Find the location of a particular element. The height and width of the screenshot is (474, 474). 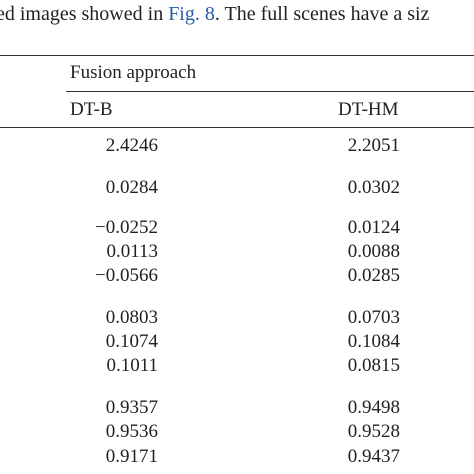

text: ed images showed in is located at coordinates (84, 14).